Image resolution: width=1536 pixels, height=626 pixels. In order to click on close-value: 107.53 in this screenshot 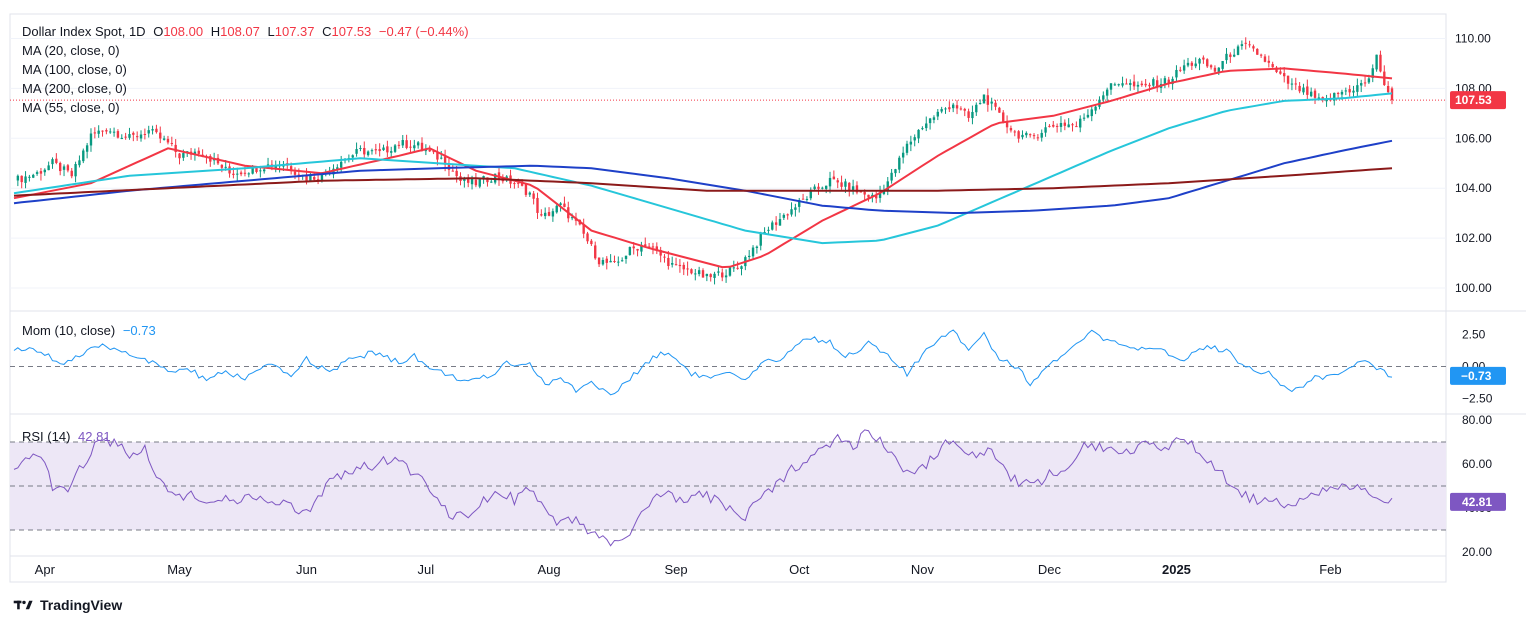, I will do `click(351, 31)`.